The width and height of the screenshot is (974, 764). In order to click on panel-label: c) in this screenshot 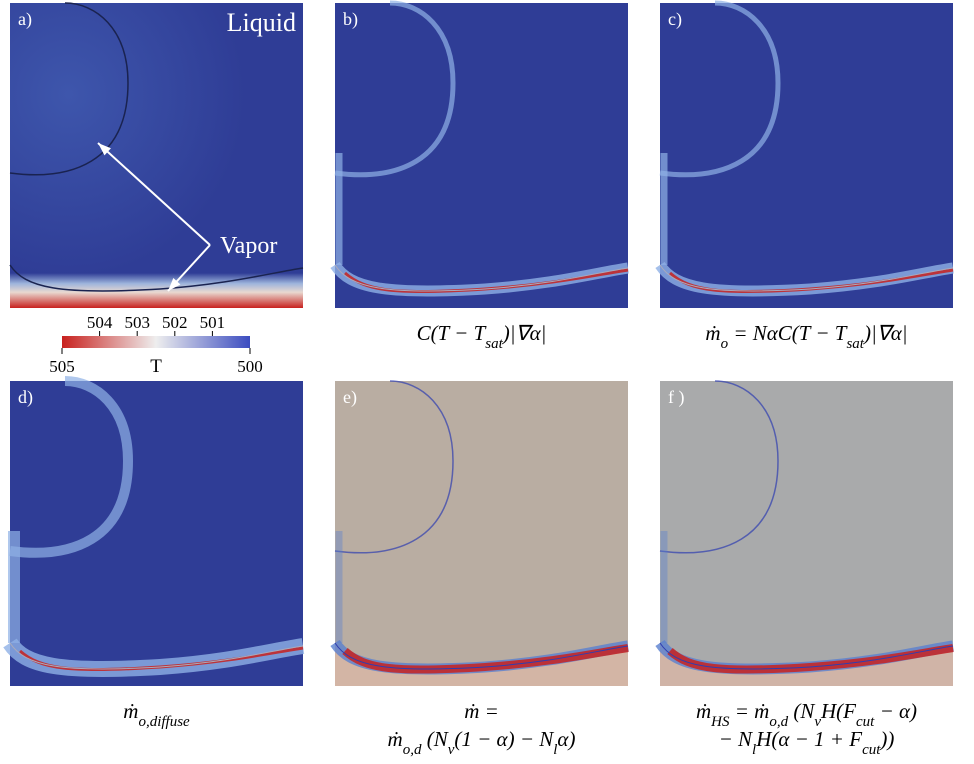, I will do `click(675, 19)`.